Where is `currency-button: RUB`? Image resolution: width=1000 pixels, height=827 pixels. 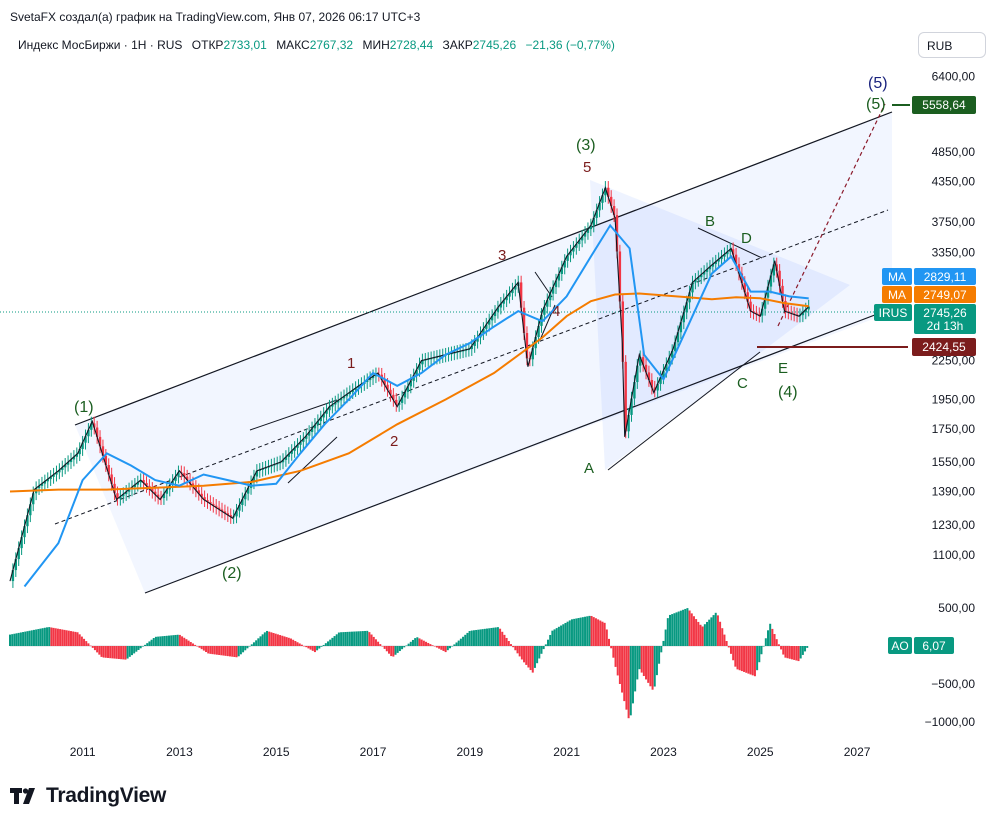 currency-button: RUB is located at coordinates (952, 45).